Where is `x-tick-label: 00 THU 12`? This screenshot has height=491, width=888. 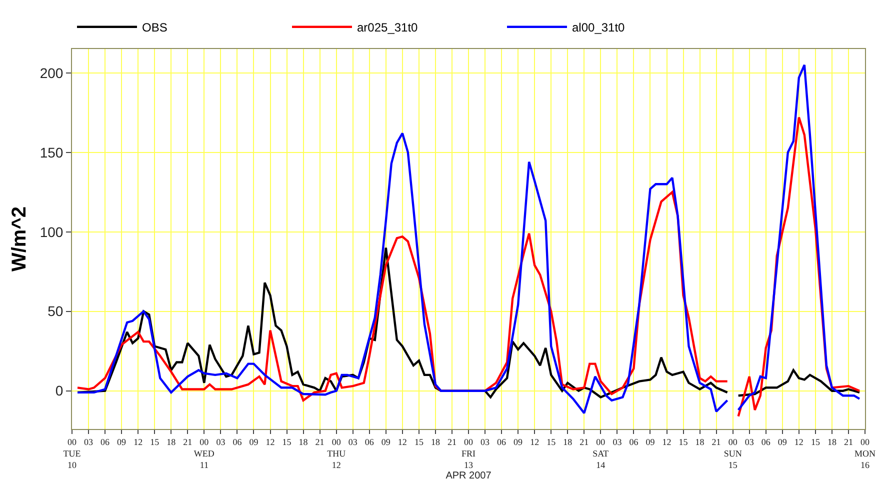
x-tick-label: 00 THU 12 is located at coordinates (336, 453).